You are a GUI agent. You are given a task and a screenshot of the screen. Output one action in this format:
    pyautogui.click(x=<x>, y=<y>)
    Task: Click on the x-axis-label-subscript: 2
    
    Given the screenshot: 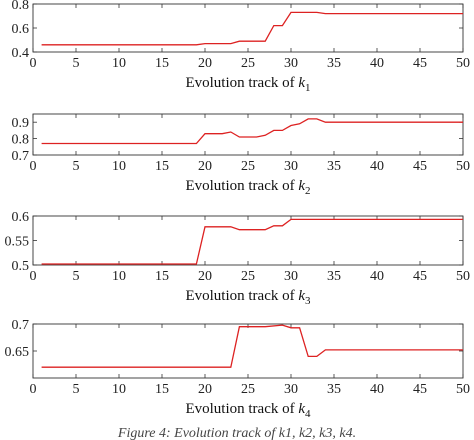 What is the action you would take?
    pyautogui.click(x=308, y=191)
    